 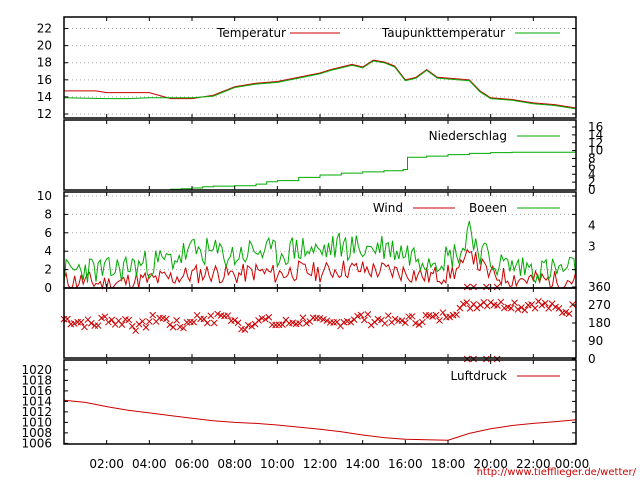 I want to click on y-tick-label: 20, so click(x=44, y=46).